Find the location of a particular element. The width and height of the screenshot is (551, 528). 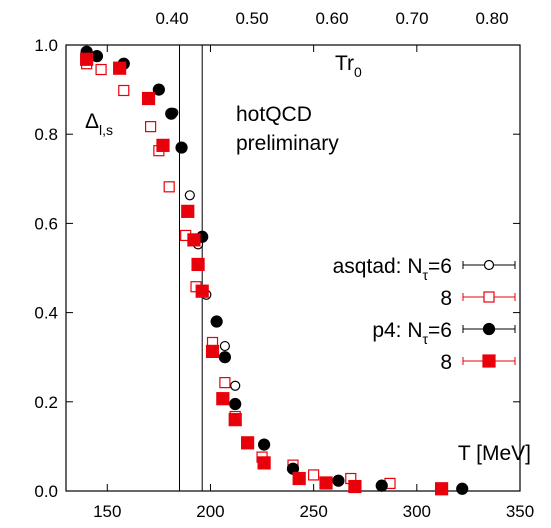

y-tick-label-1: 0.2 is located at coordinates (46, 402).